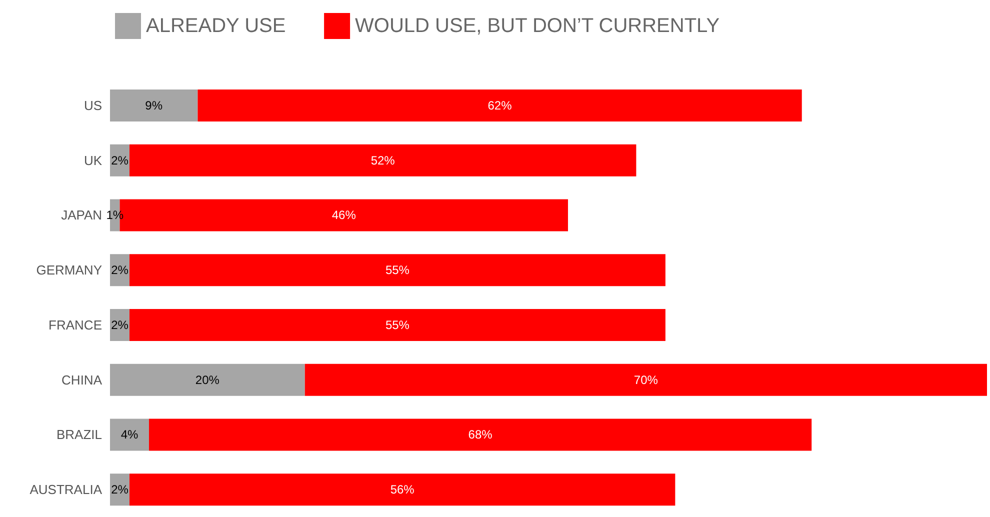  Describe the element at coordinates (93, 105) in the screenshot. I see `y-tick-label: US` at that location.